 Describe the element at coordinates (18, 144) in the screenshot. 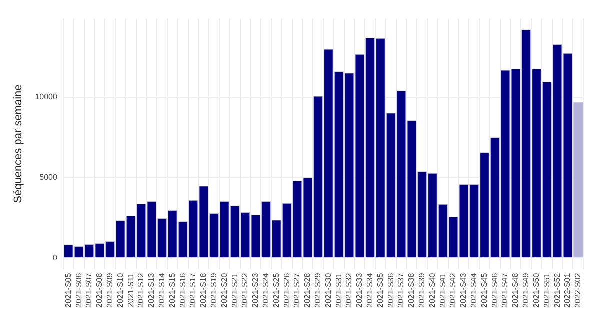

I see `y-axis-title: Séquences par semaine` at that location.